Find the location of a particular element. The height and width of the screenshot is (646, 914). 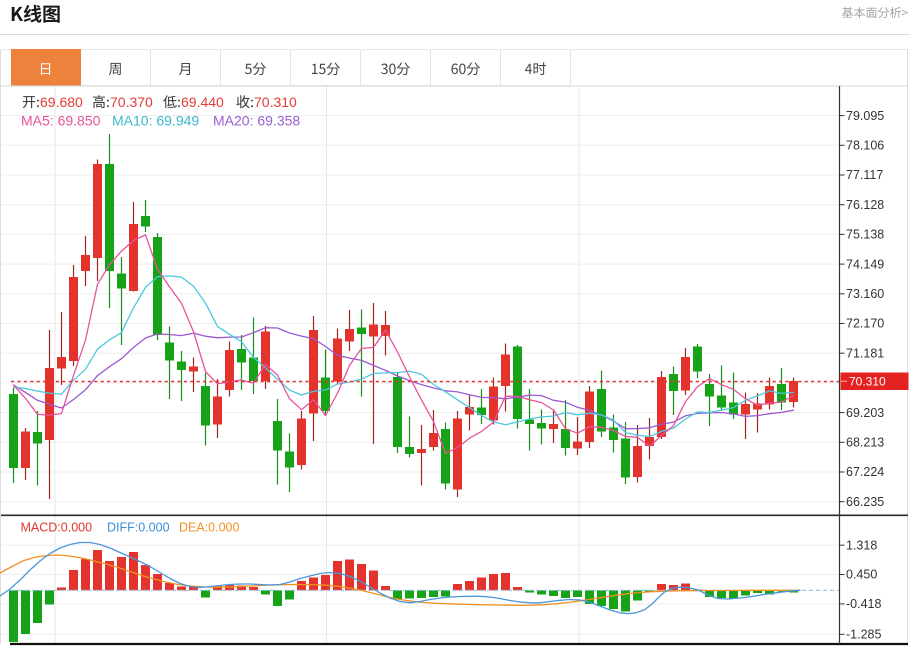

svg-text: 75.138 is located at coordinates (865, 235).